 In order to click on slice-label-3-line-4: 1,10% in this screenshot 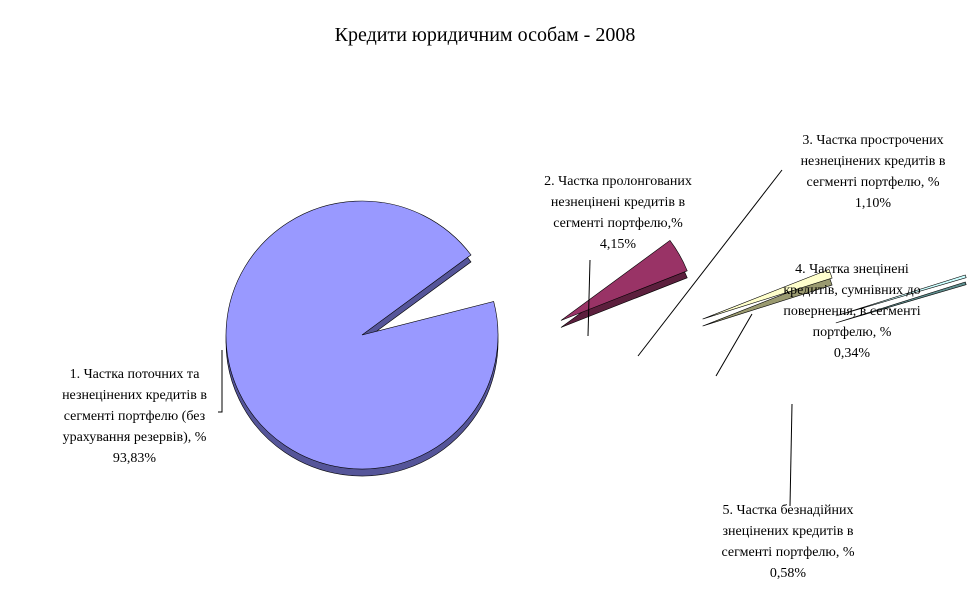, I will do `click(873, 203)`.